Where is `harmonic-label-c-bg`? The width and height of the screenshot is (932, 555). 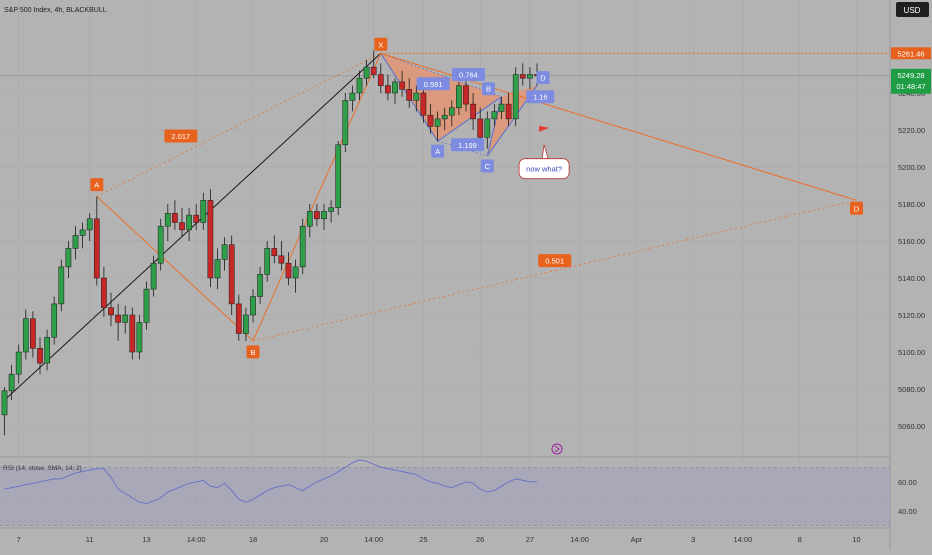 harmonic-label-c-bg is located at coordinates (487, 166).